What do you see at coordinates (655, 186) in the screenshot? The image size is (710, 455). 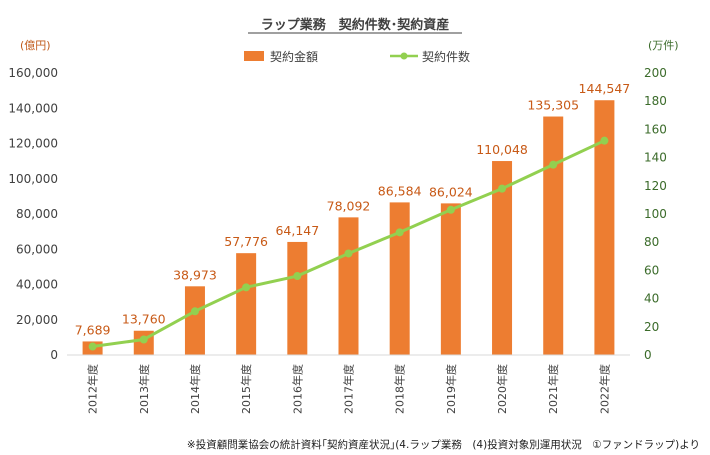 I see `right-axis-tick: 120` at bounding box center [655, 186].